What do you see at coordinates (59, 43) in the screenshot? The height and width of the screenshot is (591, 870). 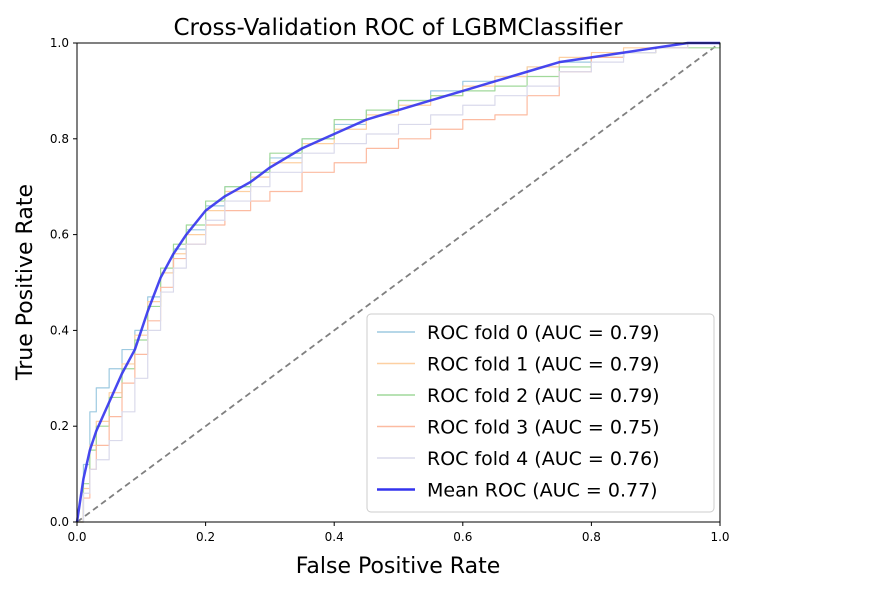 I see `y-tick-label: 1.0` at bounding box center [59, 43].